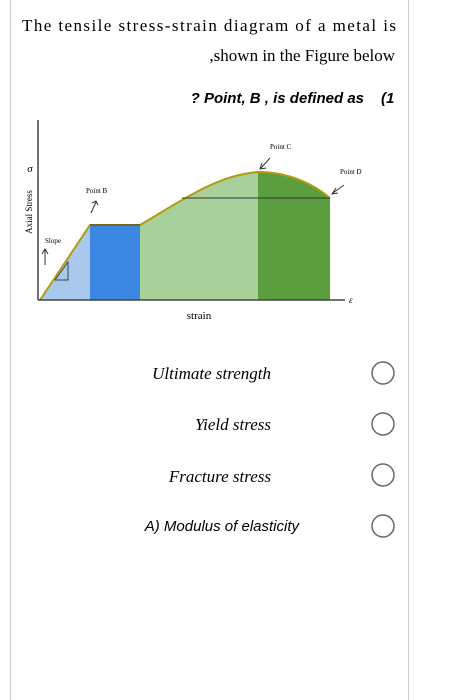 Image resolution: width=453 pixels, height=700 pixels. Describe the element at coordinates (97, 191) in the screenshot. I see `label: Point B` at that location.